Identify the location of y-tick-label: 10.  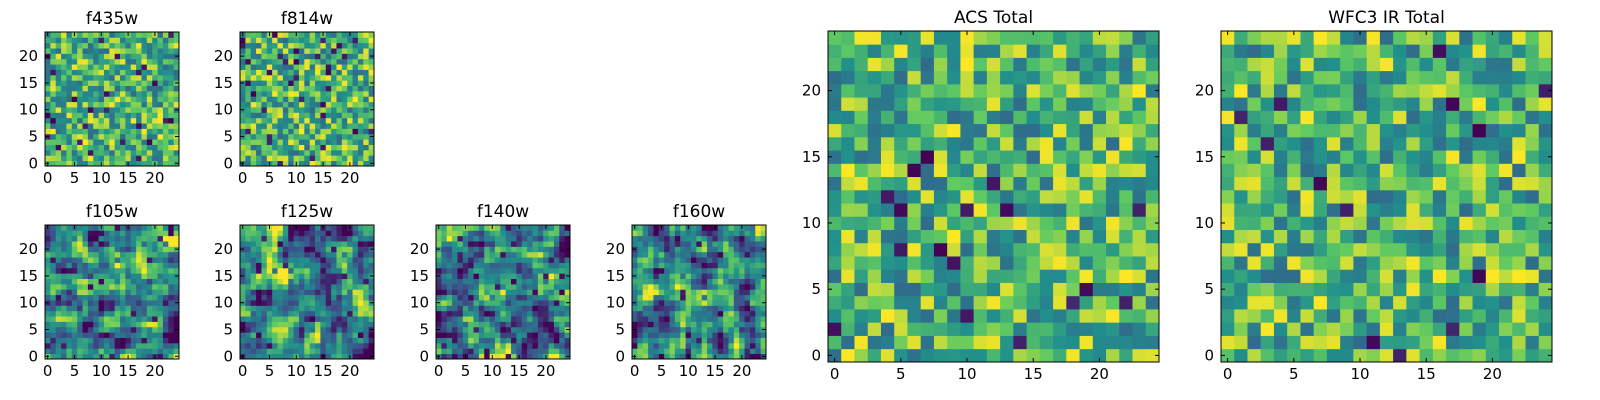
(223, 110).